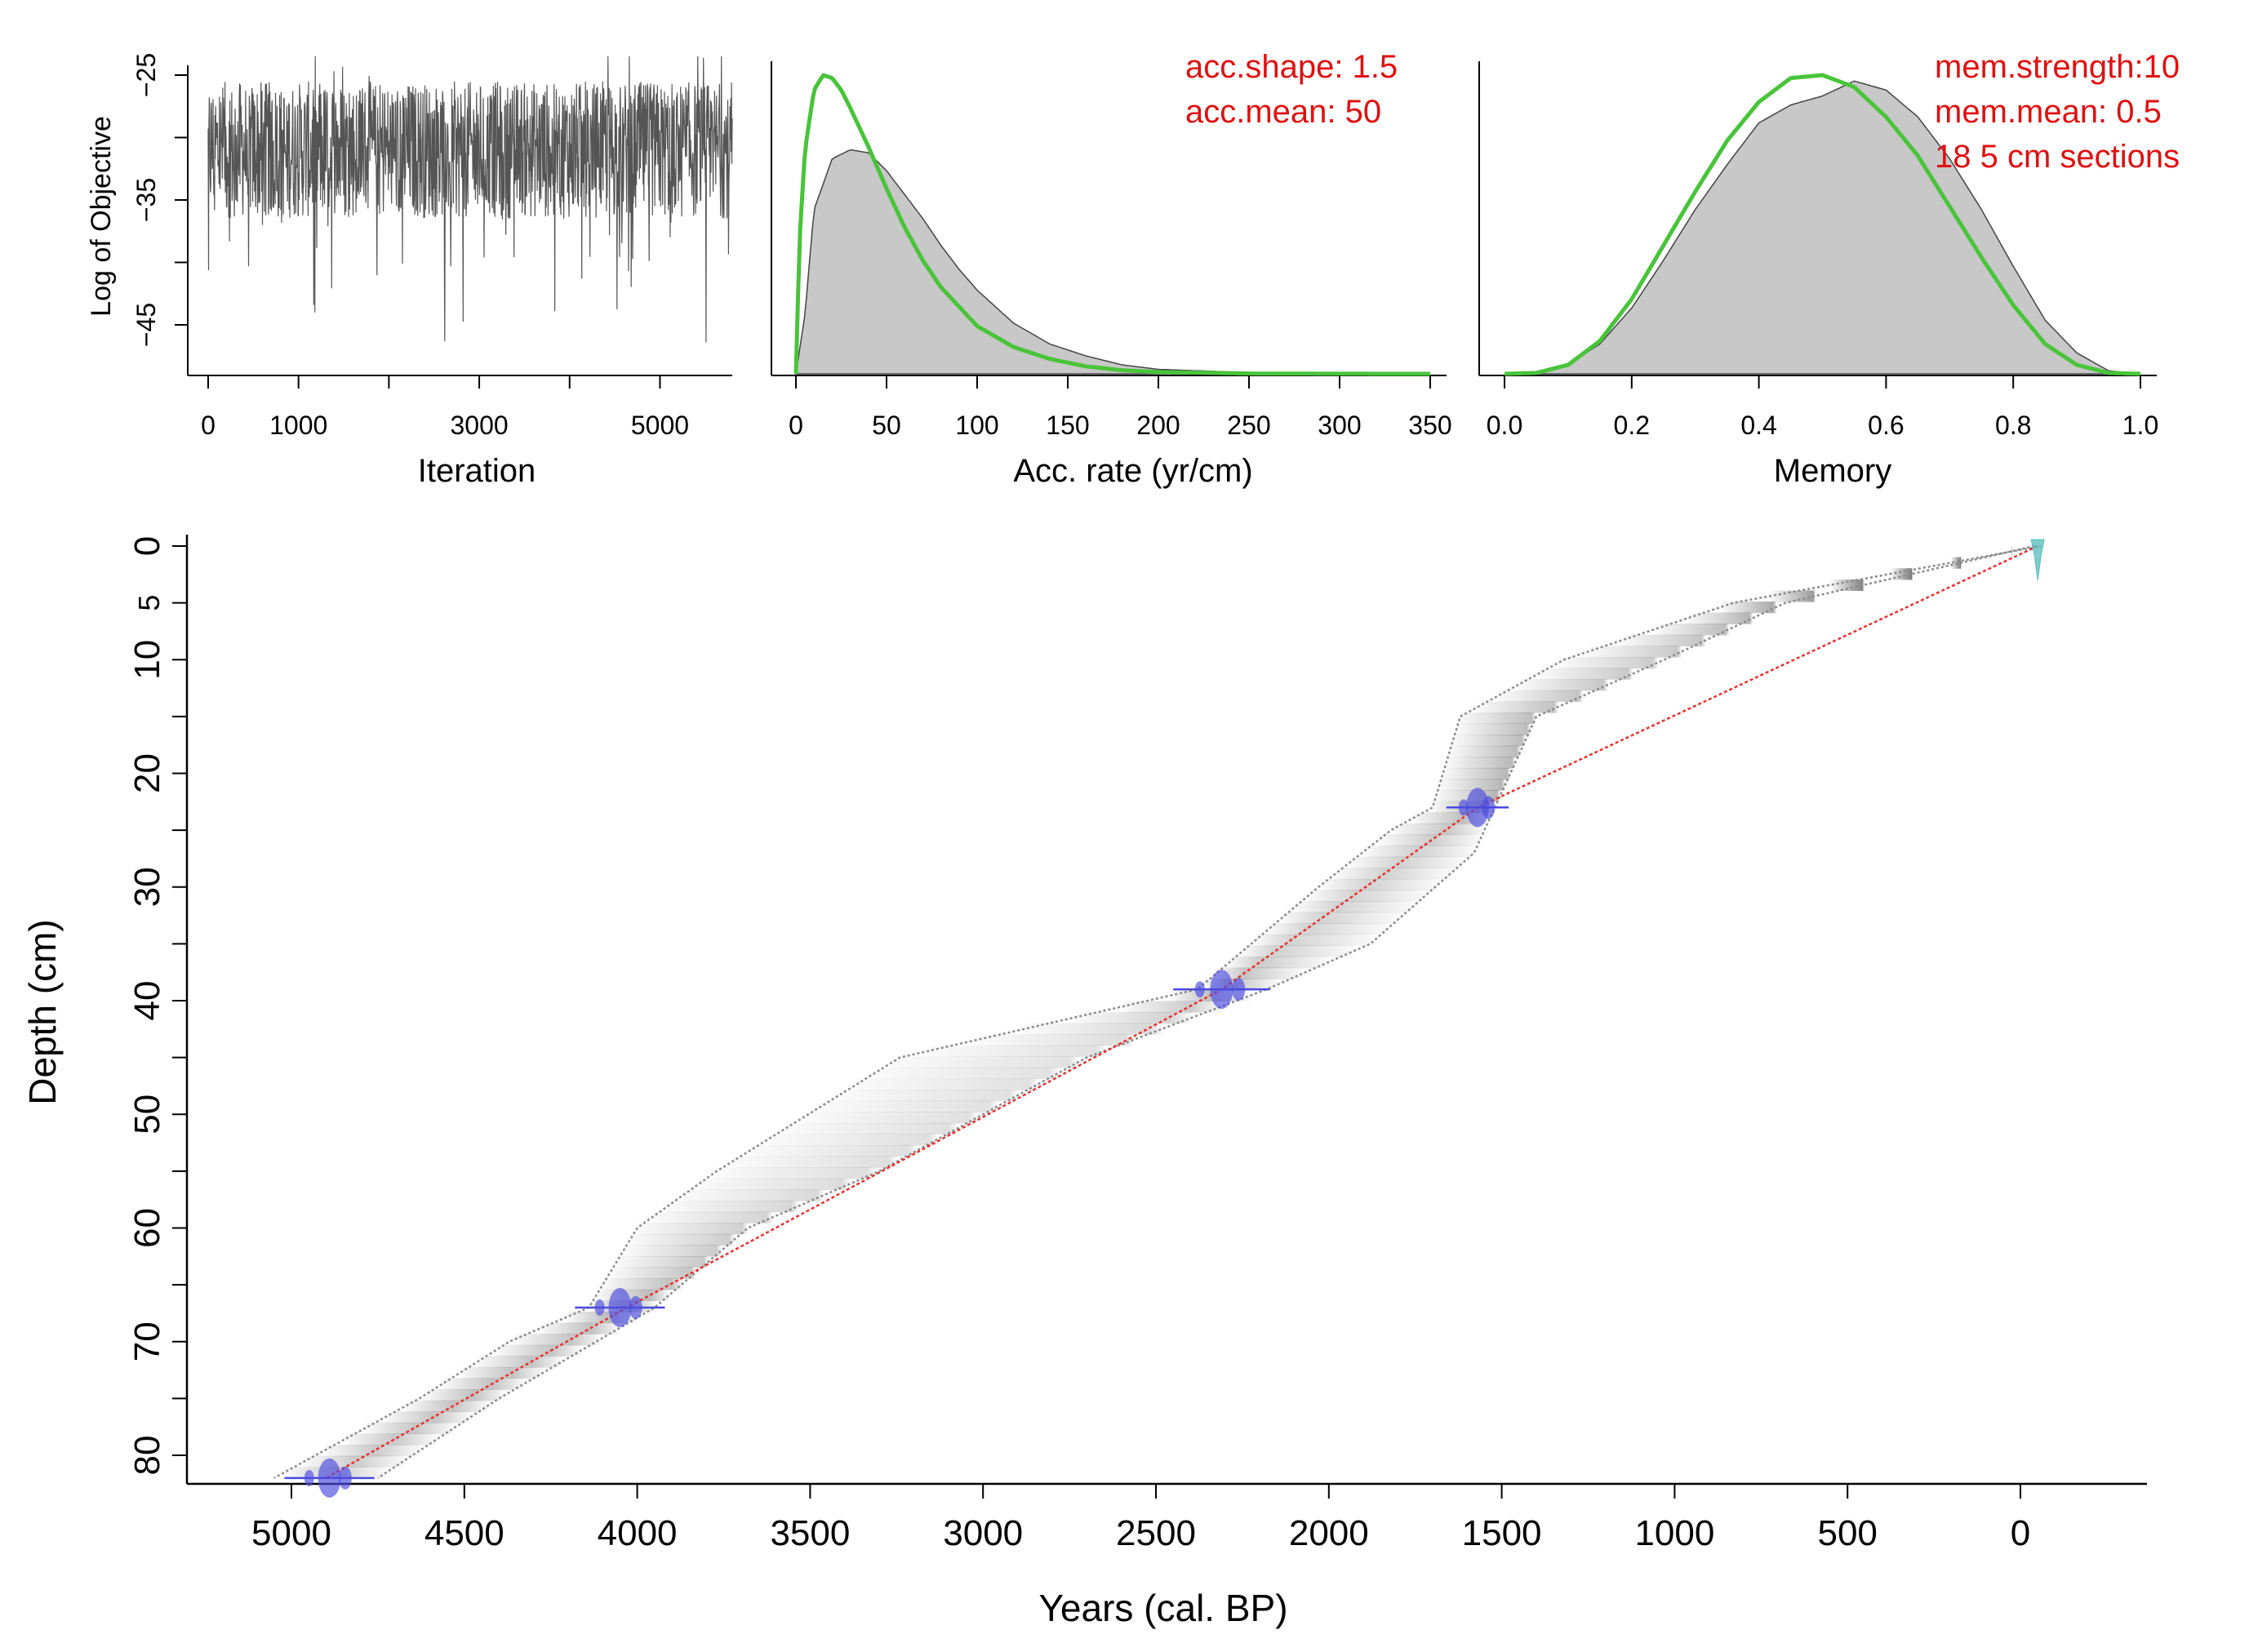 This screenshot has width=2249, height=1652. What do you see at coordinates (147, 660) in the screenshot?
I see `depth-y-tick-label: 10` at bounding box center [147, 660].